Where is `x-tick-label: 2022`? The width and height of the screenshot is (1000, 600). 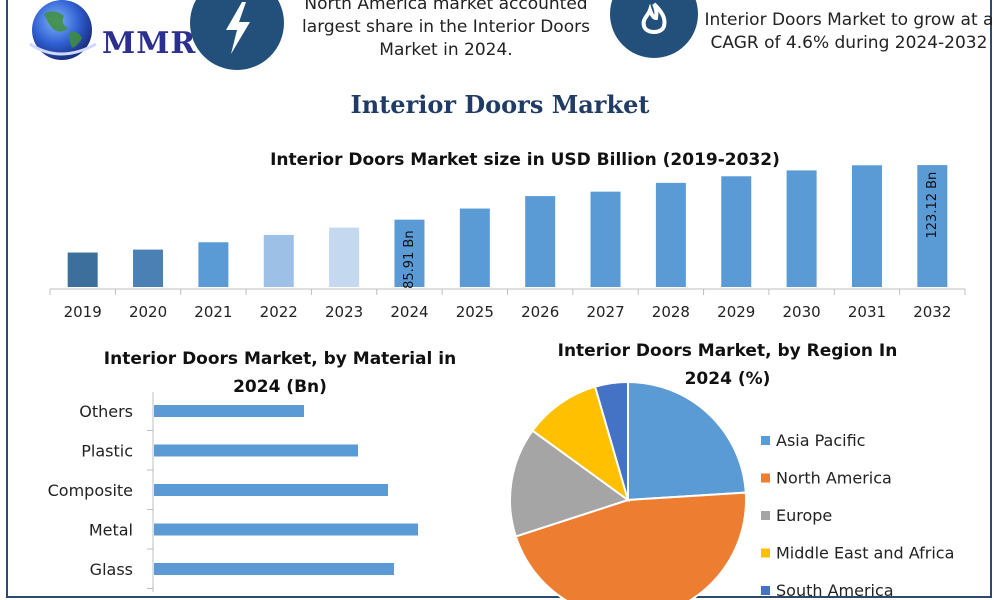
x-tick-label: 2022 is located at coordinates (279, 312).